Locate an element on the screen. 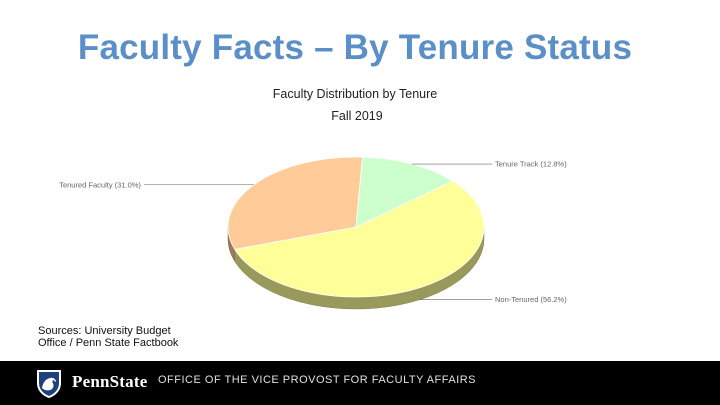 The height and width of the screenshot is (405, 720). nittany-lion-shield-icon is located at coordinates (49, 384).